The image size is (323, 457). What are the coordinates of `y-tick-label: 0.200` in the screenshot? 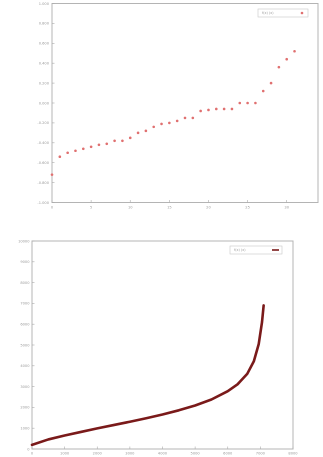 It's located at (44, 83).